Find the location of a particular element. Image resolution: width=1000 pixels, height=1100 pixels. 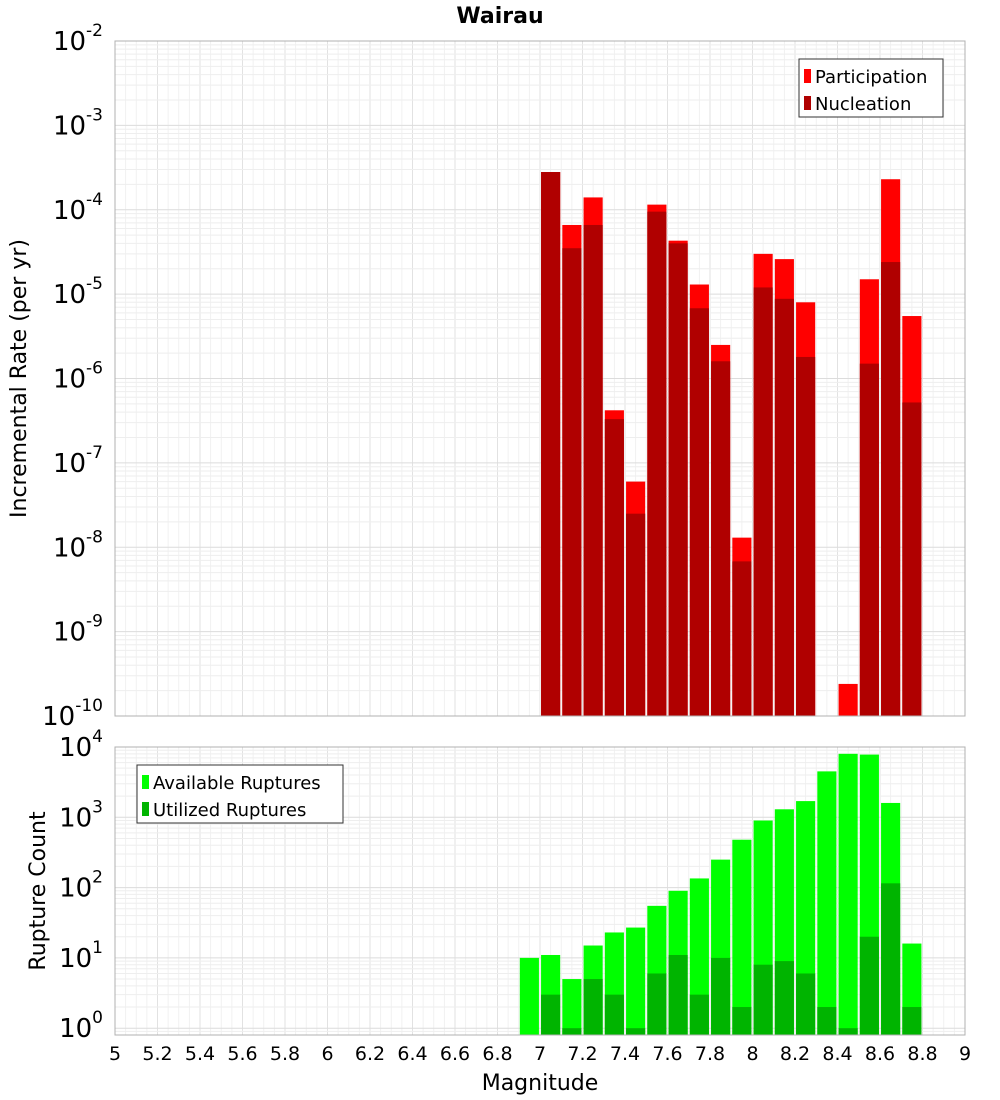

x-tick-label: 6.2 is located at coordinates (370, 1054).